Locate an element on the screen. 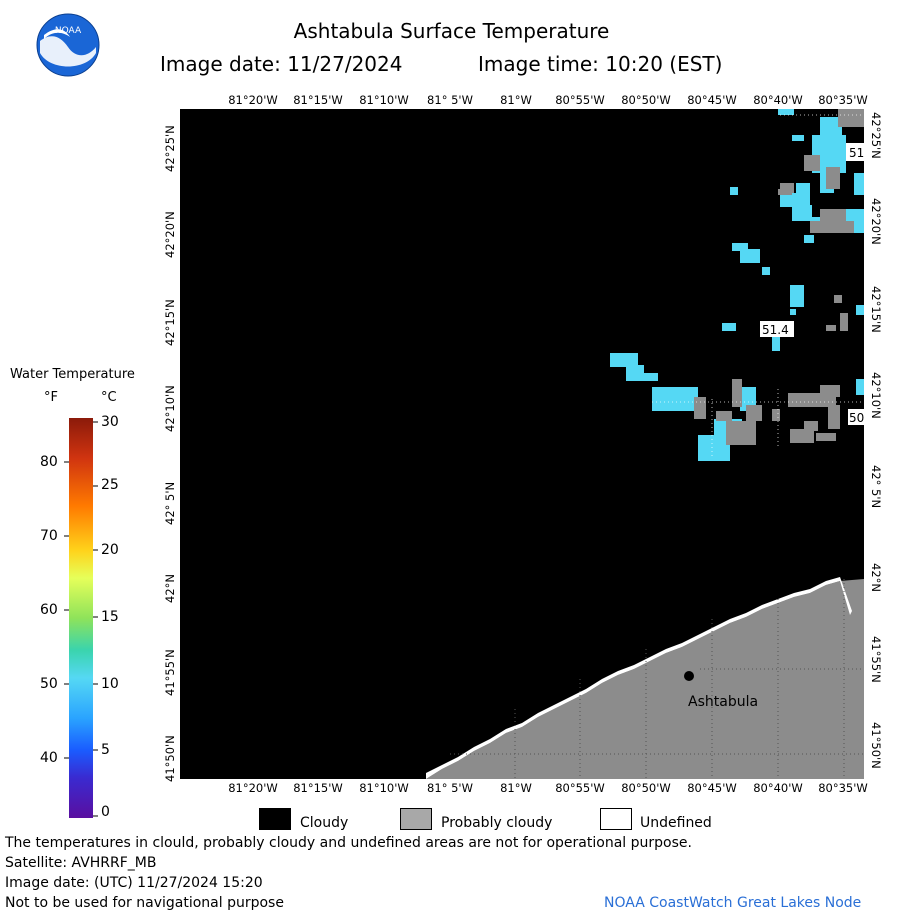 Image resolution: width=903 pixels, height=919 pixels. noaa-logo: NOAA is located at coordinates (68, 45).